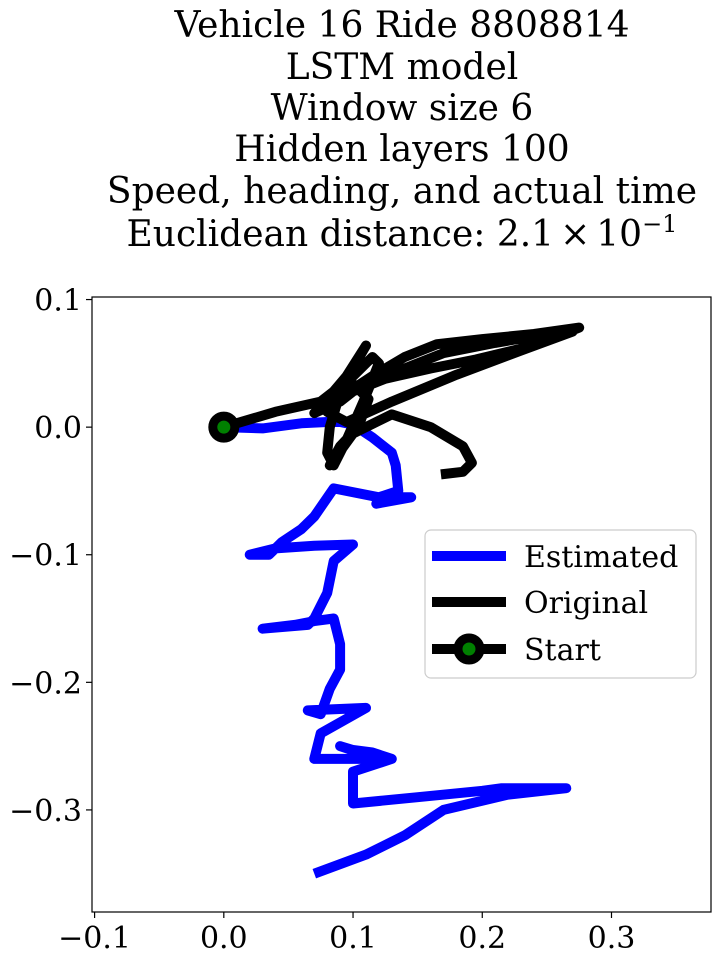 The height and width of the screenshot is (959, 719). Describe the element at coordinates (94, 938) in the screenshot. I see `x-tick-label: −0.1` at that location.